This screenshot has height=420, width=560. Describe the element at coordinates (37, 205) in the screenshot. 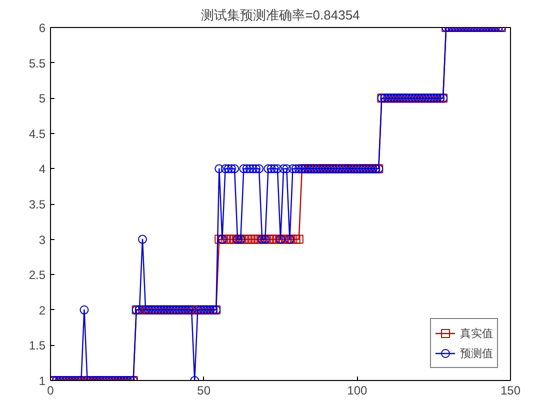

I see `y-tick-label: 3.5` at that location.